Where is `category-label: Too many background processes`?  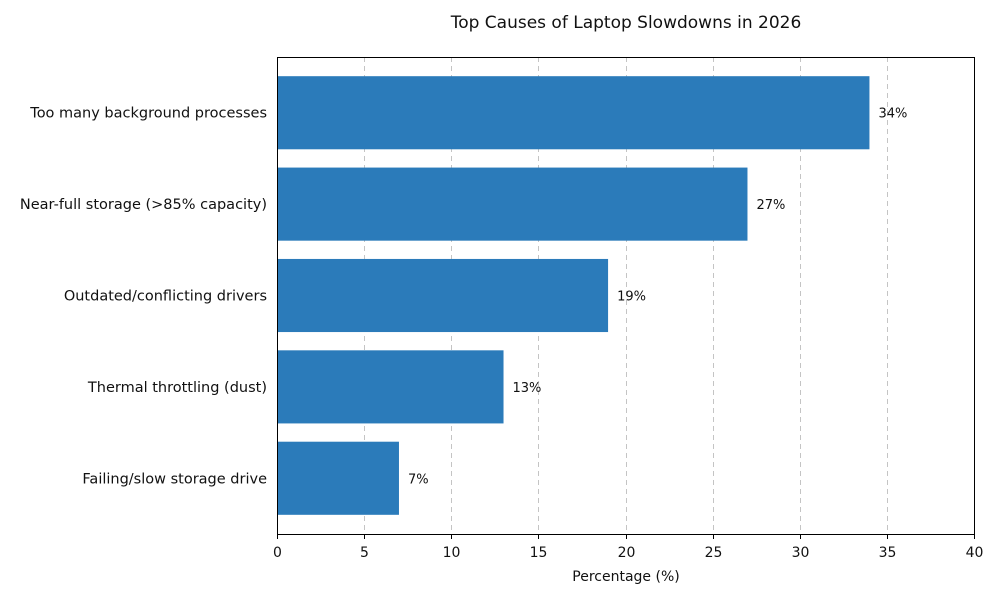 category-label: Too many background processes is located at coordinates (148, 114).